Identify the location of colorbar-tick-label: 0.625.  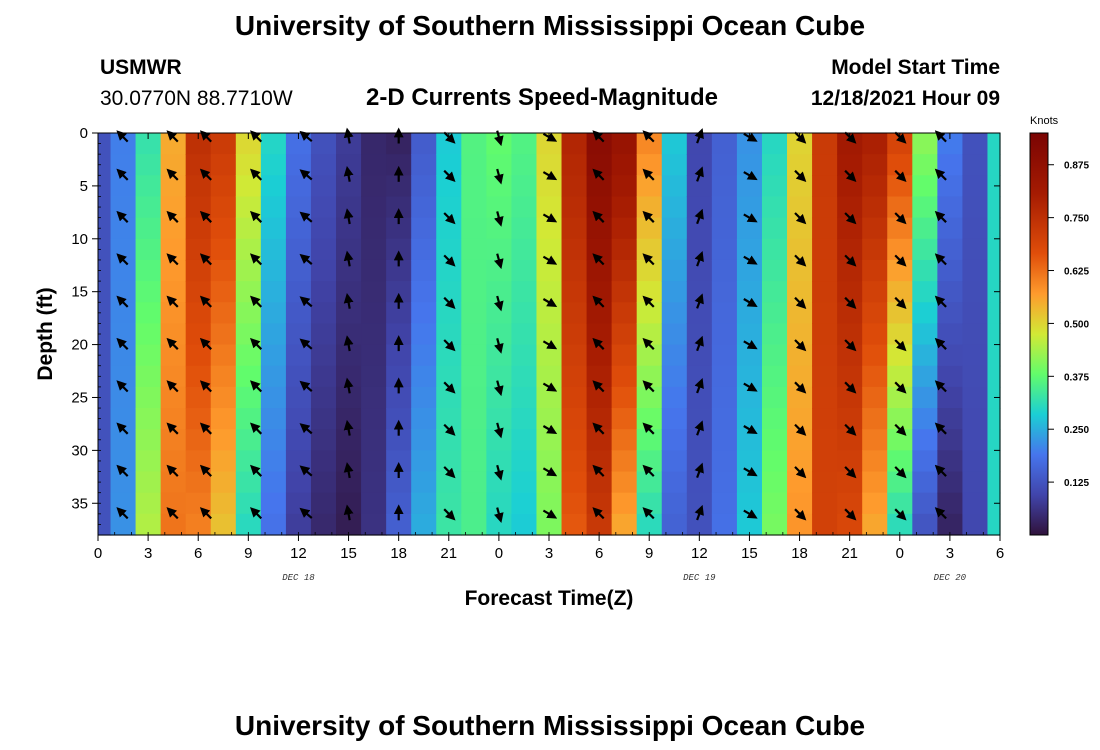
(1076, 272).